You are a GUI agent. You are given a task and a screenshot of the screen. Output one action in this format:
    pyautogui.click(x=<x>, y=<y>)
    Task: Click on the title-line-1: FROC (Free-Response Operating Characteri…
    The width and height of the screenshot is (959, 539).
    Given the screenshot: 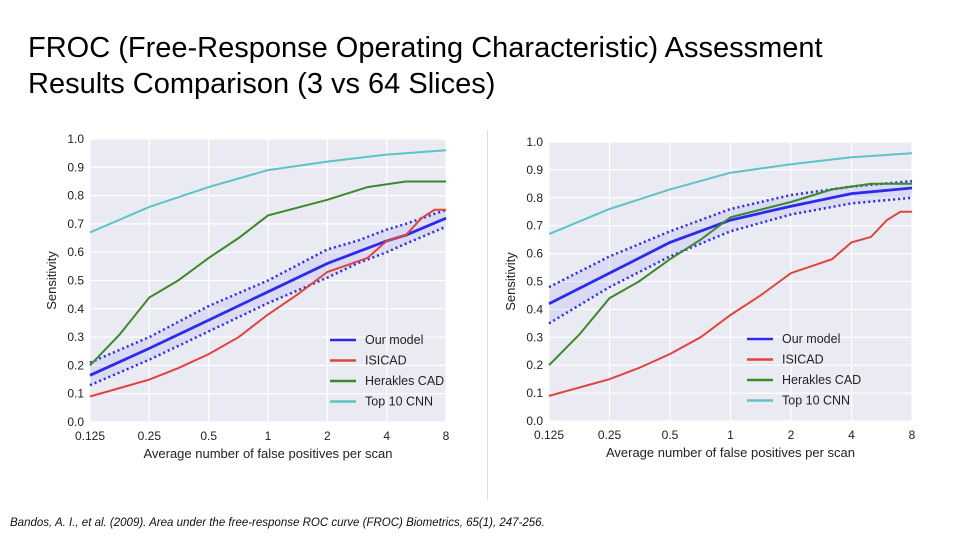 What is the action you would take?
    pyautogui.click(x=425, y=48)
    